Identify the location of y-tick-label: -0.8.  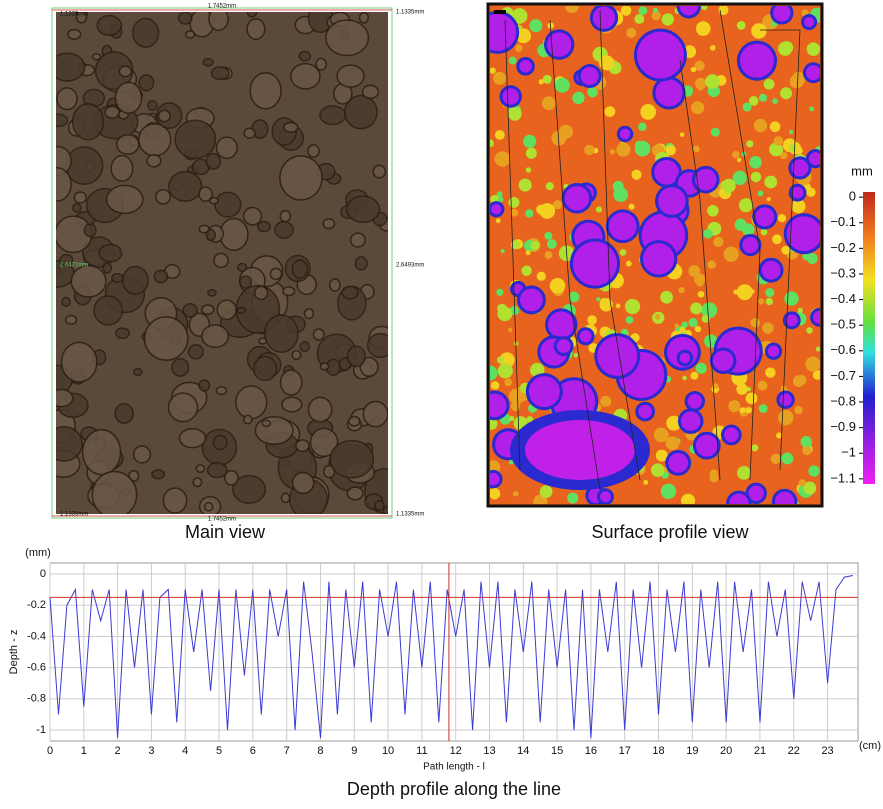
(36, 699).